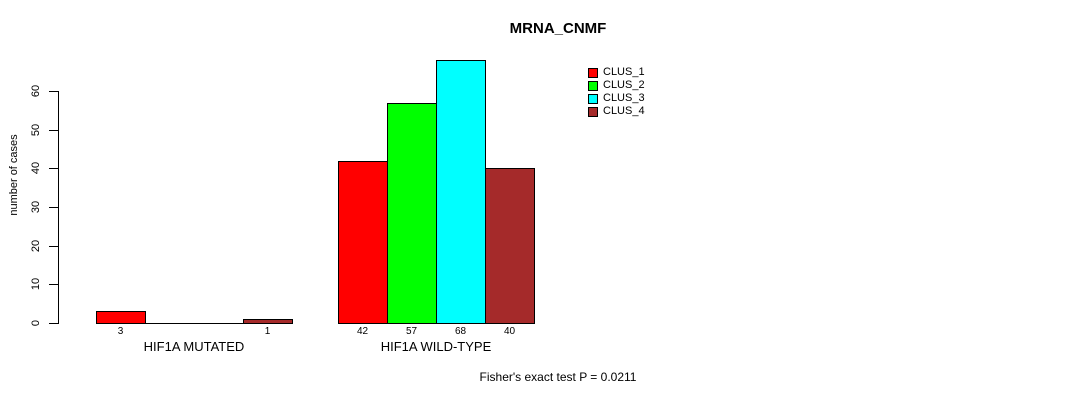  I want to click on legend-item-clus_2: CLUS_2, so click(616, 85).